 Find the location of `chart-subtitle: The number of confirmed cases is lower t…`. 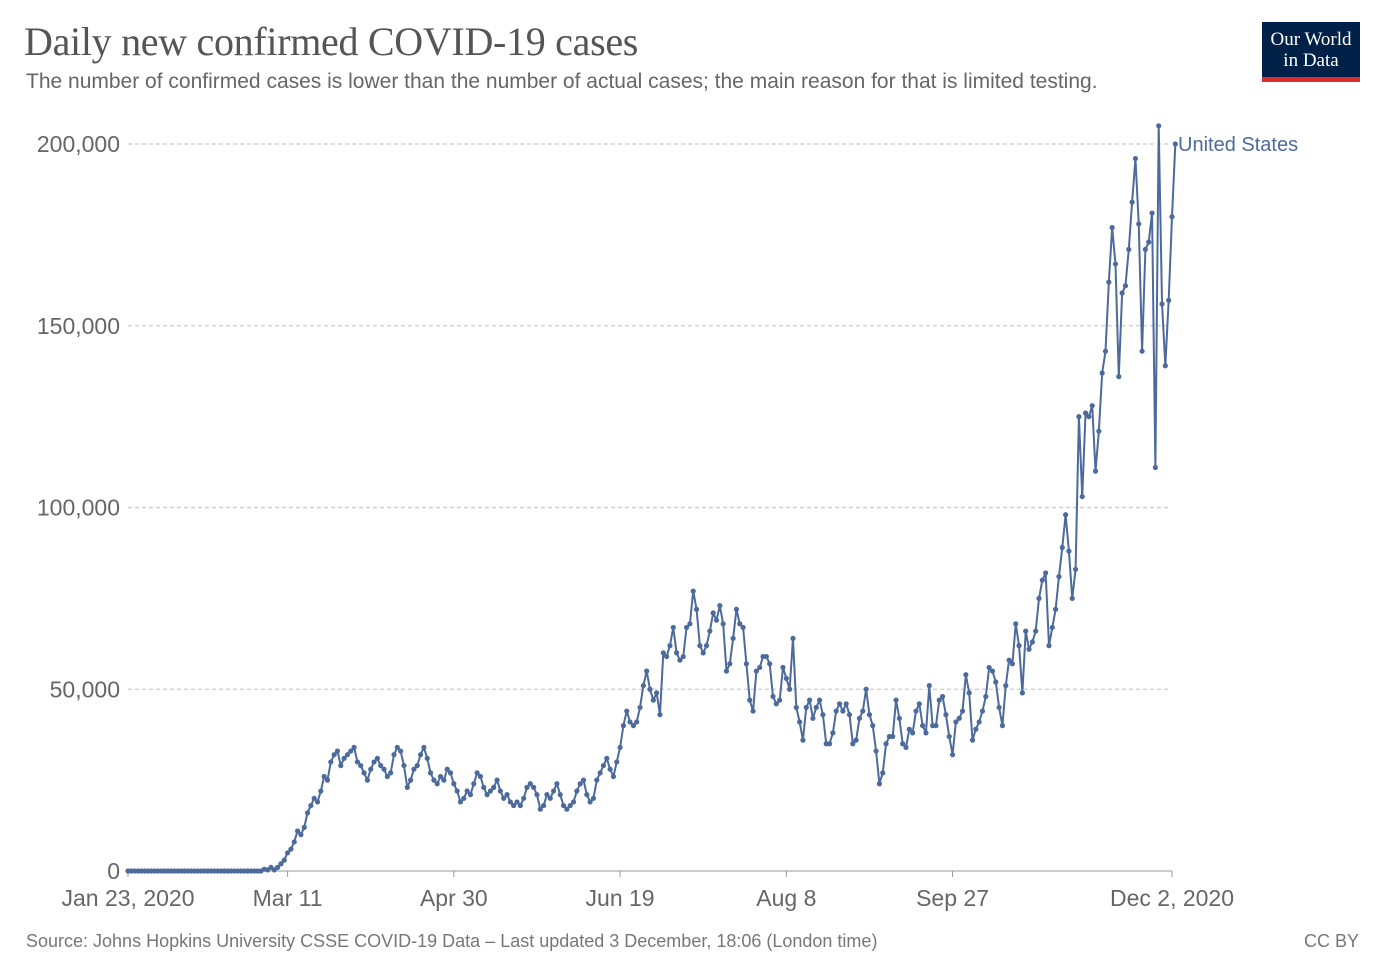

chart-subtitle: The number of confirmed cases is lower t… is located at coordinates (562, 81).